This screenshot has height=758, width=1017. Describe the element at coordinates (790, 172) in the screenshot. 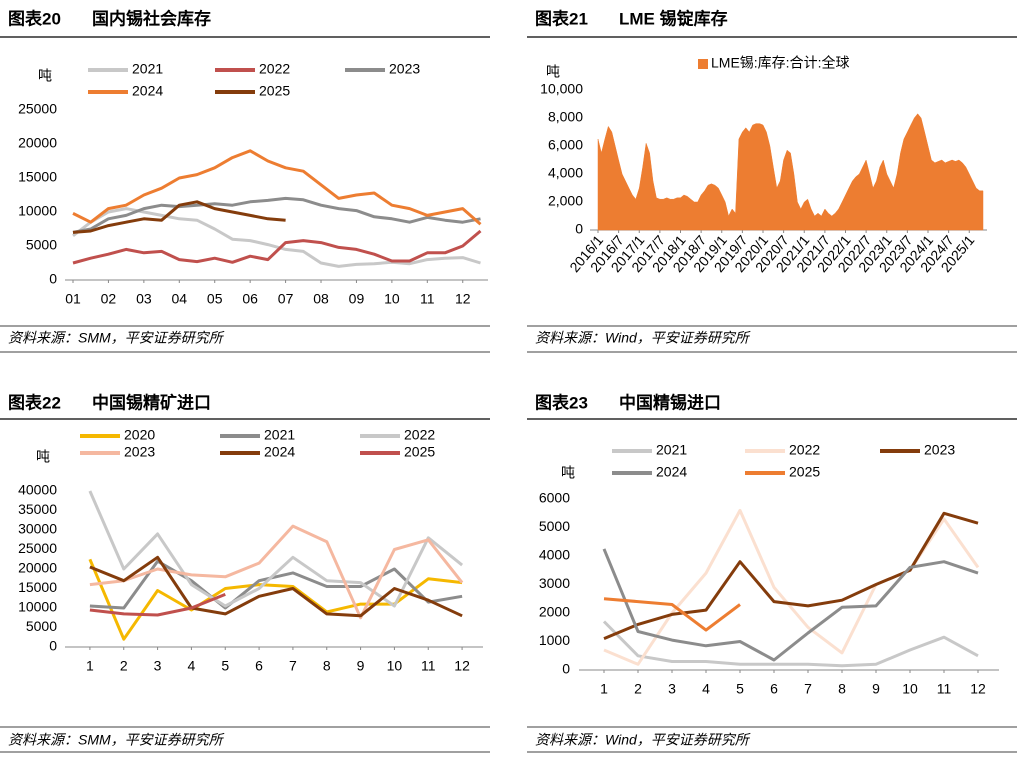

I see `series-area` at that location.